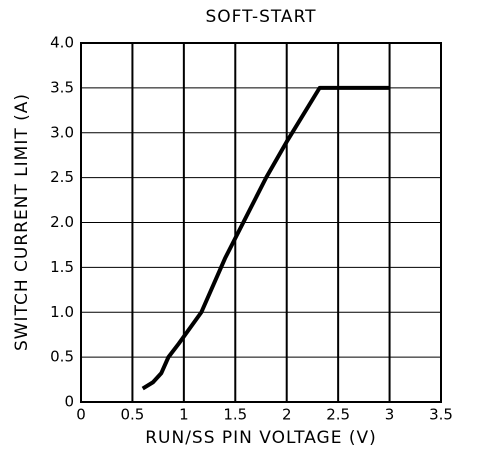 The height and width of the screenshot is (454, 477). I want to click on x-tick-label: 1.5, so click(235, 415).